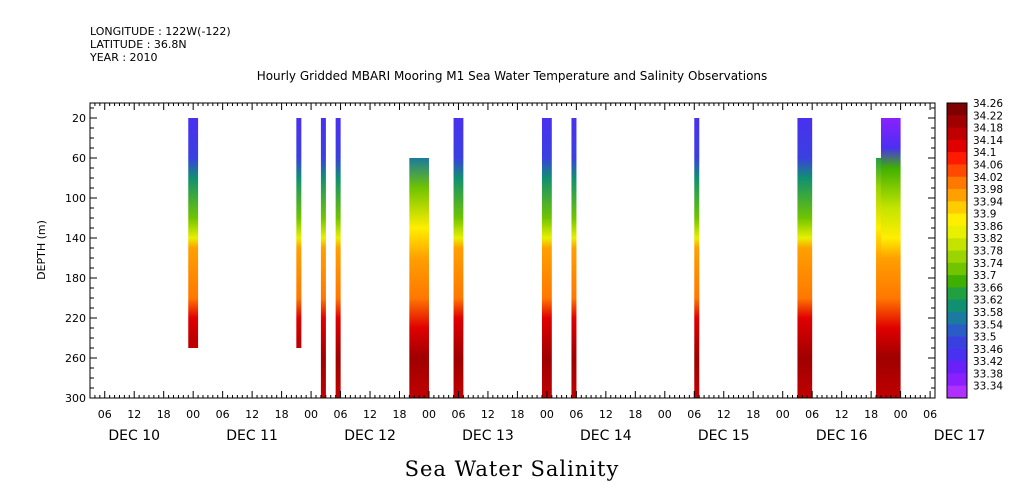  I want to click on colorbar-label: 33.46, so click(988, 350).